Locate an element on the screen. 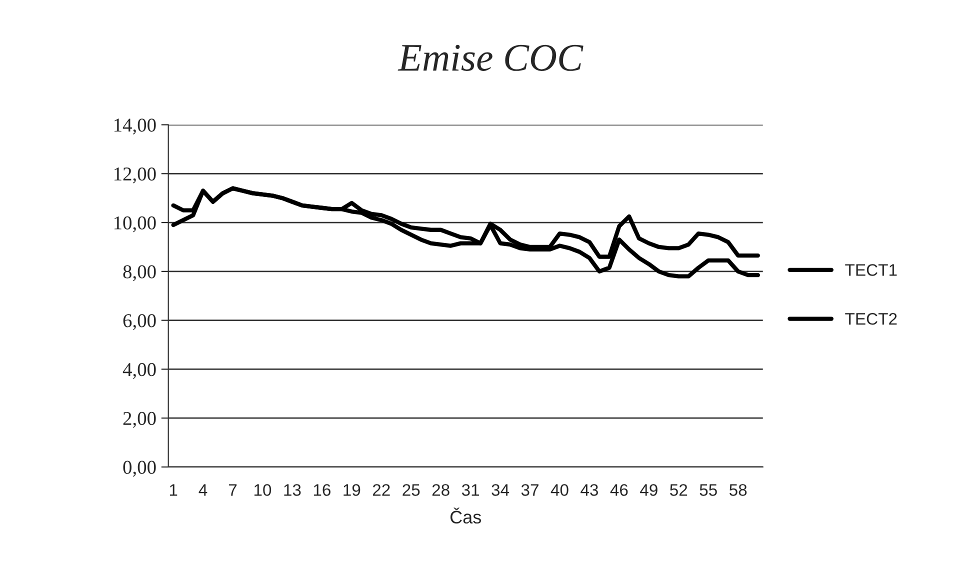 The image size is (962, 583). x-tick-label: 34 is located at coordinates (501, 490).